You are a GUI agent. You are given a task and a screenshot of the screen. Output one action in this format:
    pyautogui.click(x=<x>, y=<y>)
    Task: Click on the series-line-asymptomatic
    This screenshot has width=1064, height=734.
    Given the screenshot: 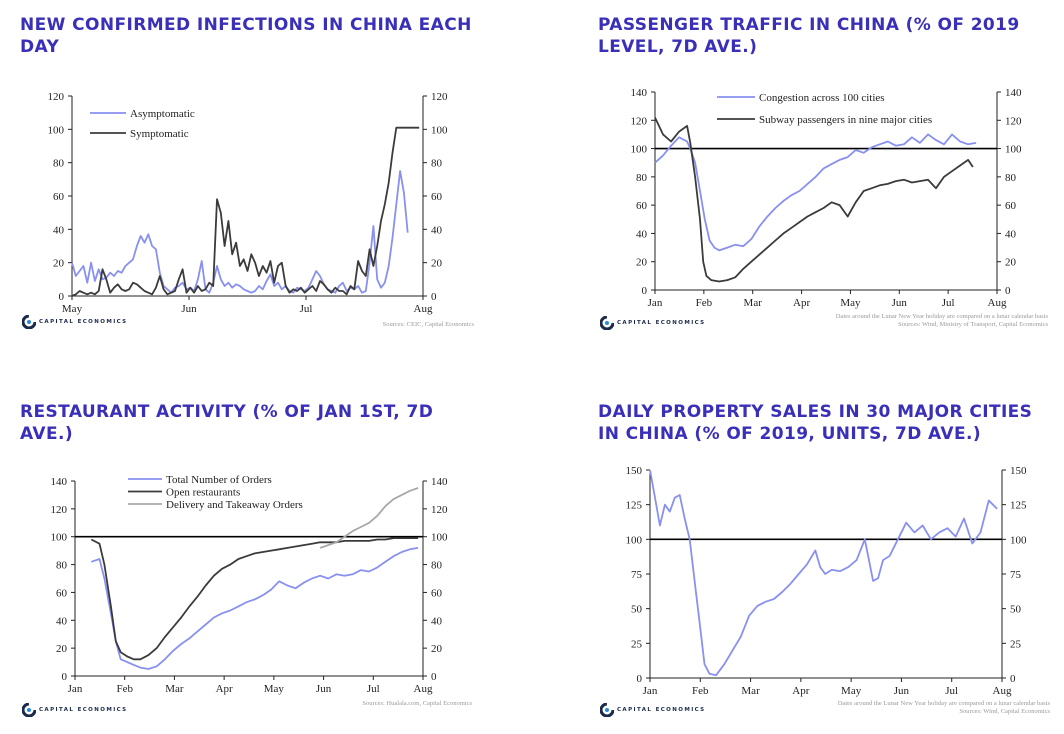 What is the action you would take?
    pyautogui.click(x=240, y=232)
    